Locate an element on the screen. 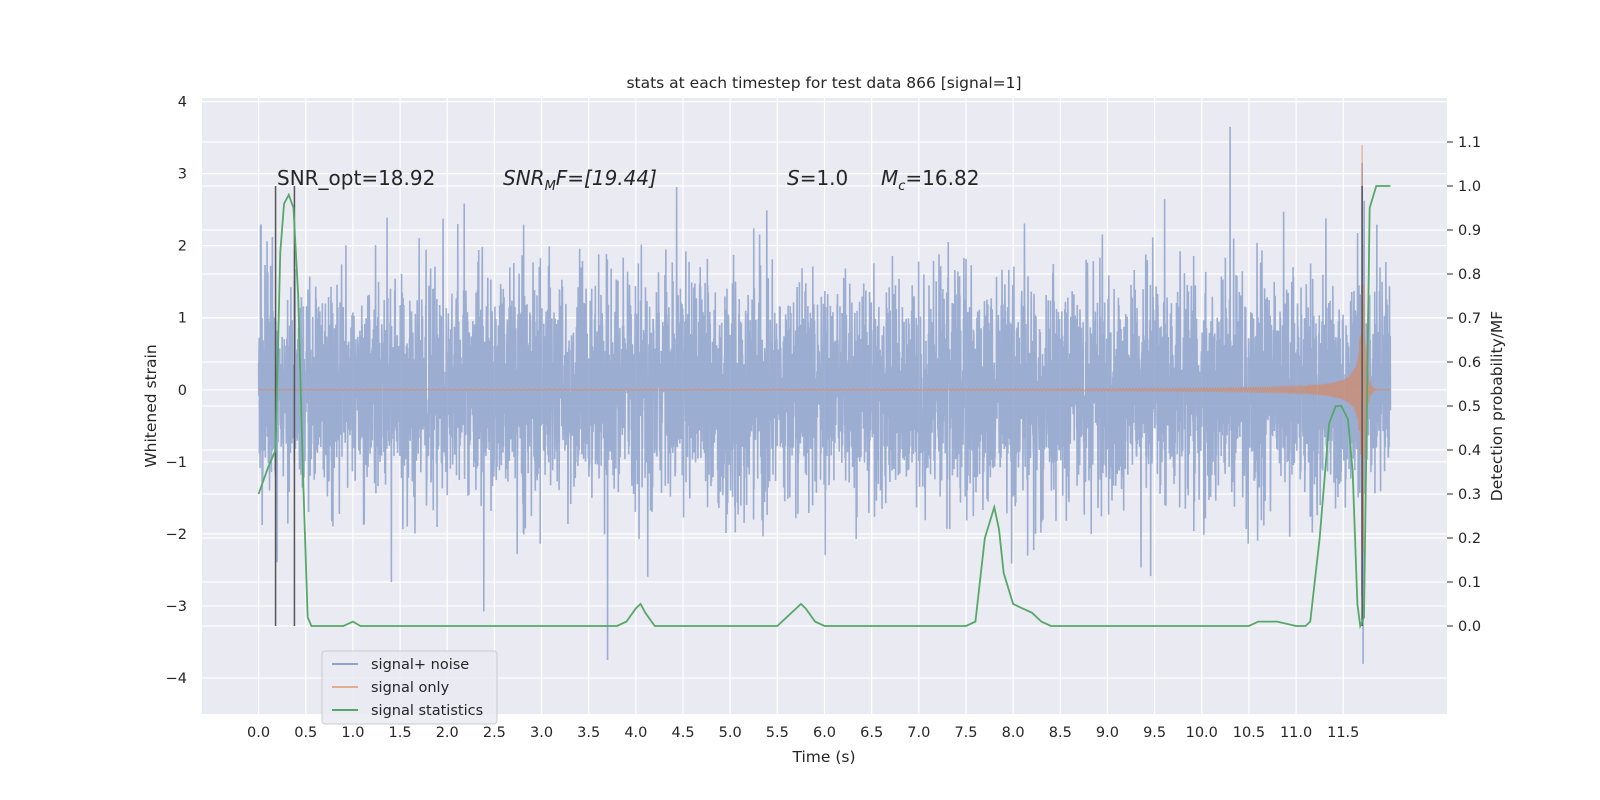  annotation-mc: Mc=16.82 is located at coordinates (930, 180).